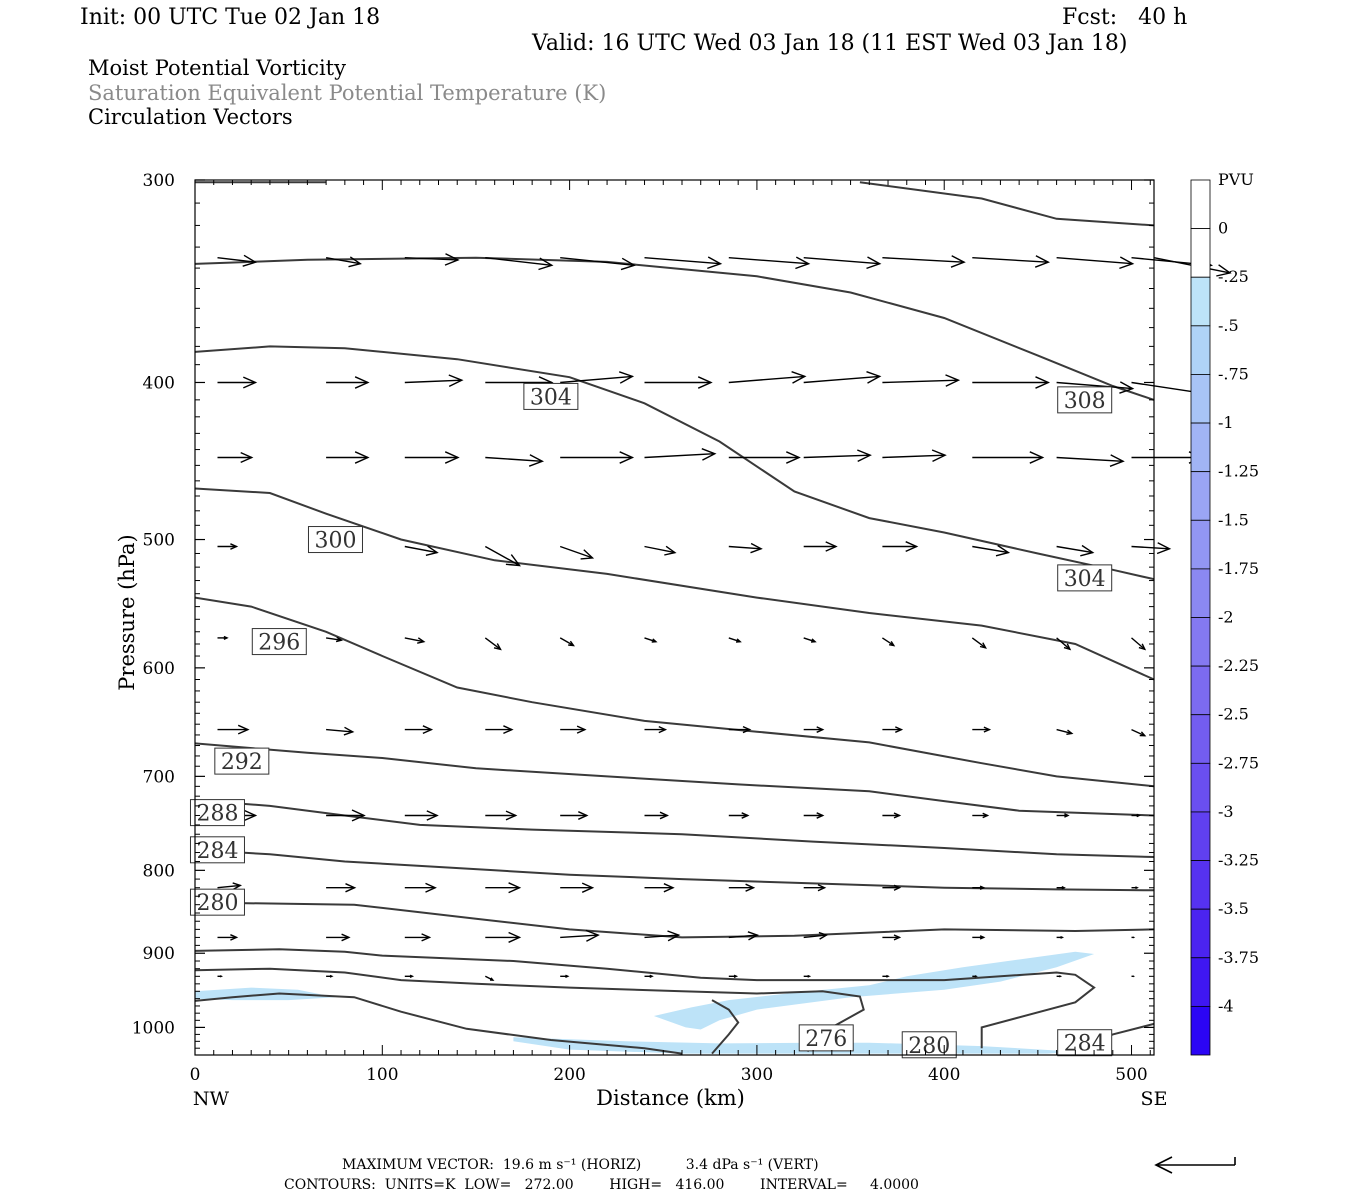  What do you see at coordinates (1125, 17) in the screenshot?
I see `forecast-hour: Fcst: 40 h` at bounding box center [1125, 17].